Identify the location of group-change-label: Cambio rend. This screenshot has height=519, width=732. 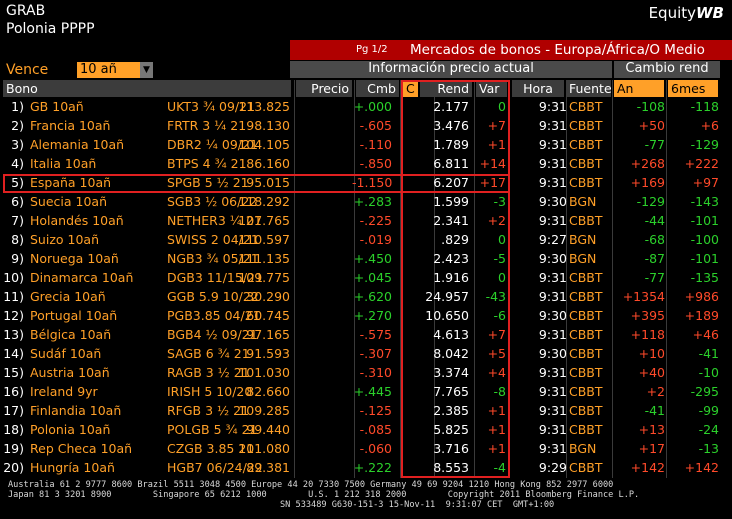
(667, 68).